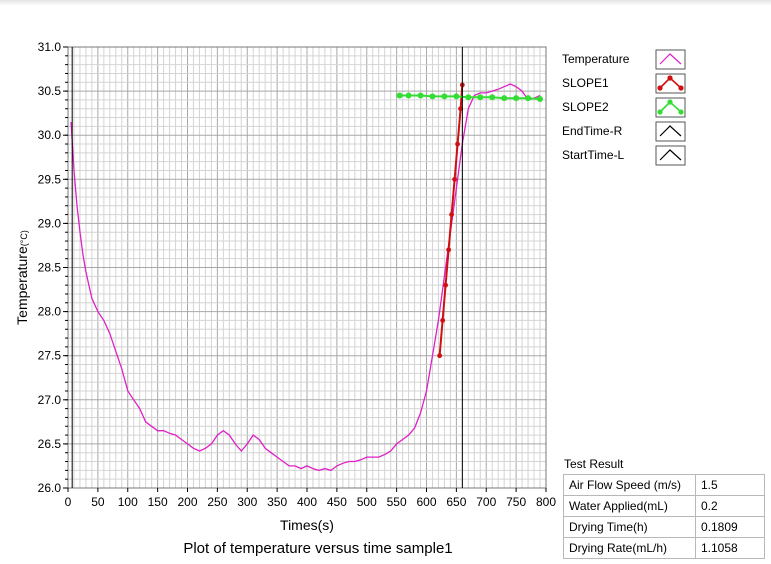  What do you see at coordinates (516, 502) in the screenshot?
I see `x-tick-label: 750` at bounding box center [516, 502].